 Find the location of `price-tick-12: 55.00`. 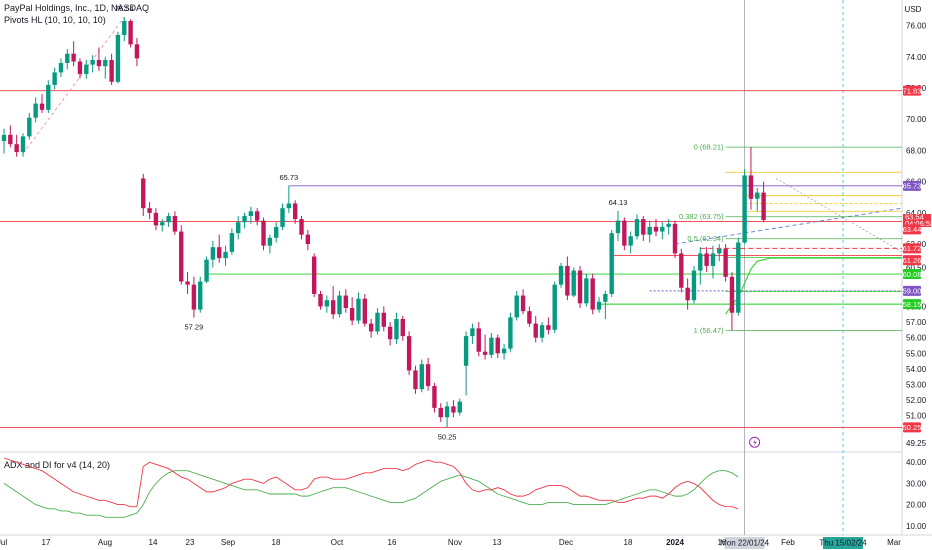

price-tick-12: 55.00 is located at coordinates (916, 353).